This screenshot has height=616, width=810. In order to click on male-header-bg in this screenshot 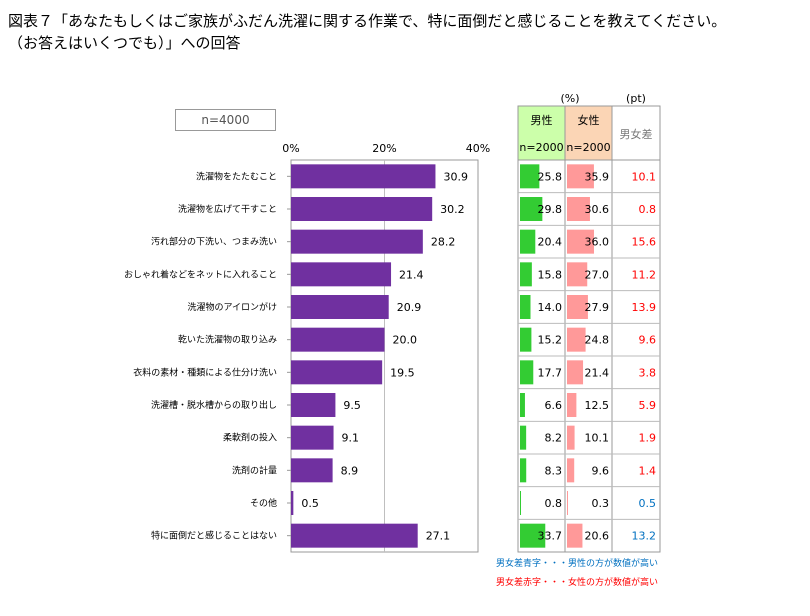, I will do `click(541, 133)`.